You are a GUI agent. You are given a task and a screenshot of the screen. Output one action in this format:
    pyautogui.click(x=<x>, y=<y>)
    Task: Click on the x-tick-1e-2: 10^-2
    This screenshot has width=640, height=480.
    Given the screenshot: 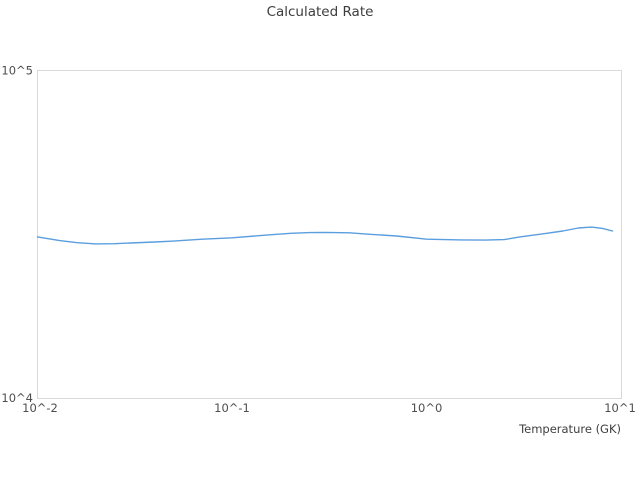 What is the action you would take?
    pyautogui.click(x=40, y=408)
    